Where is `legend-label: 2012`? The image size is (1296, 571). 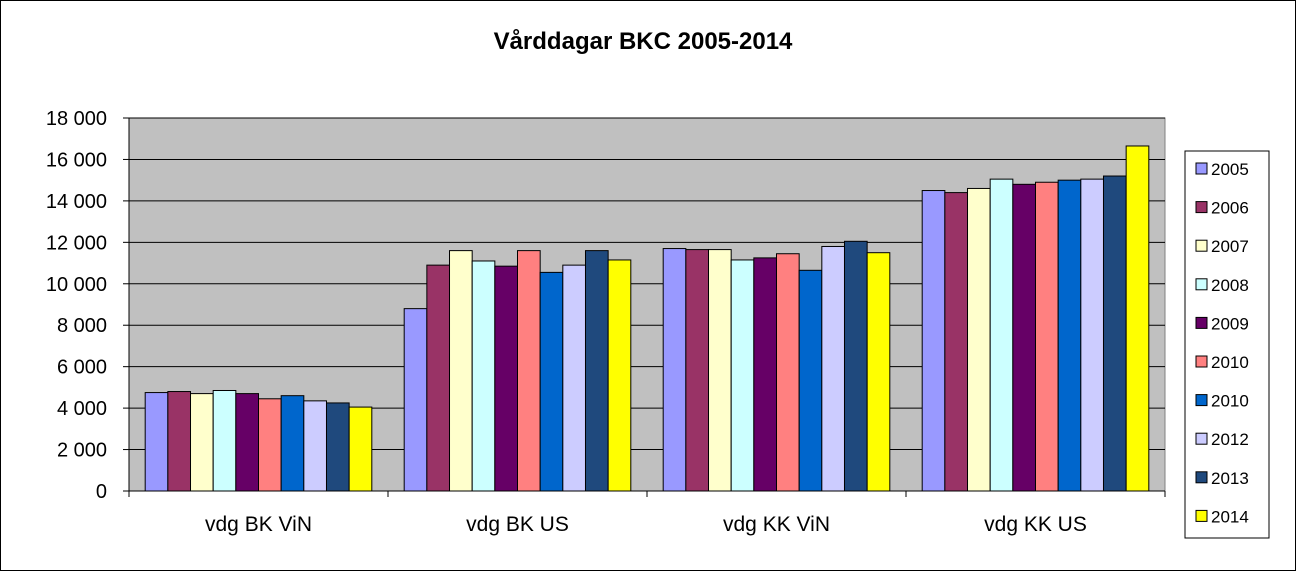 legend-label: 2012 is located at coordinates (1230, 439).